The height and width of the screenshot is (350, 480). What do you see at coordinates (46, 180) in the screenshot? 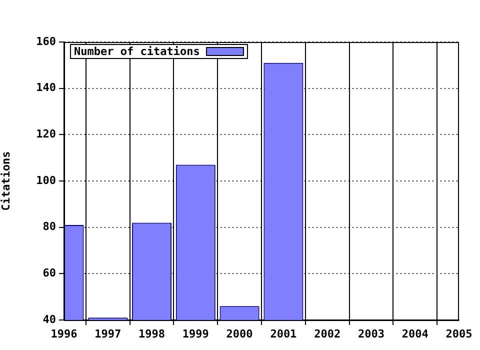
I see `y-tick-label: 100` at bounding box center [46, 180].